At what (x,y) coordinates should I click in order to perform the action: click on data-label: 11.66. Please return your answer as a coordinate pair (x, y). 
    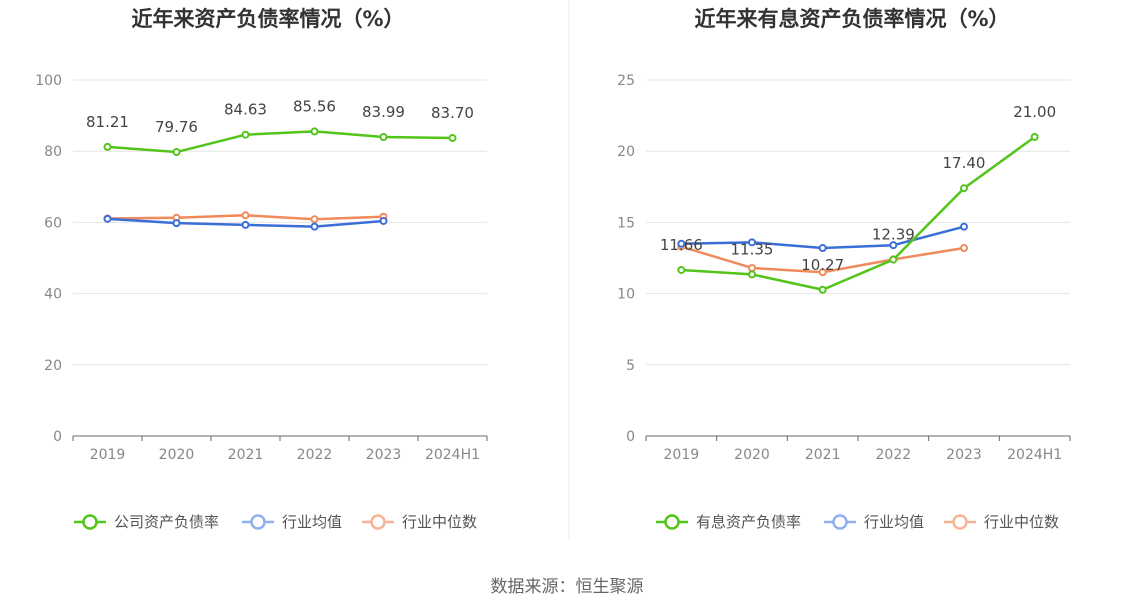
    Looking at the image, I should click on (681, 245).